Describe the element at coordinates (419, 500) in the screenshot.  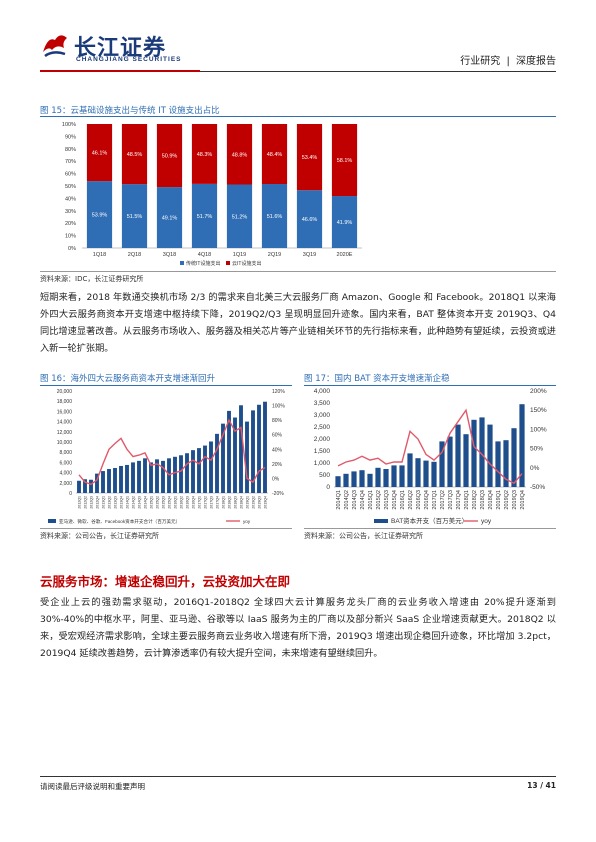
I see `x-tick-label: 2016Q3` at that location.